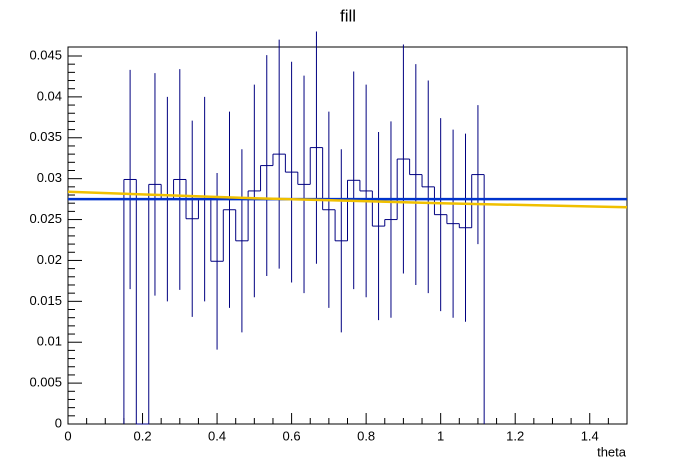 The width and height of the screenshot is (696, 472). What do you see at coordinates (440, 435) in the screenshot?
I see `x-tick-label: 1` at bounding box center [440, 435].